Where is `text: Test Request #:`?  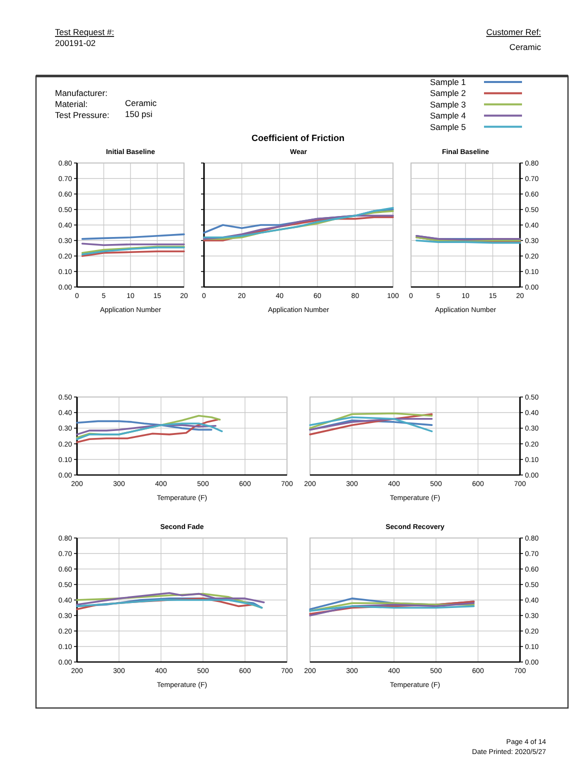
text: Test Request #: is located at coordinates (84, 32).